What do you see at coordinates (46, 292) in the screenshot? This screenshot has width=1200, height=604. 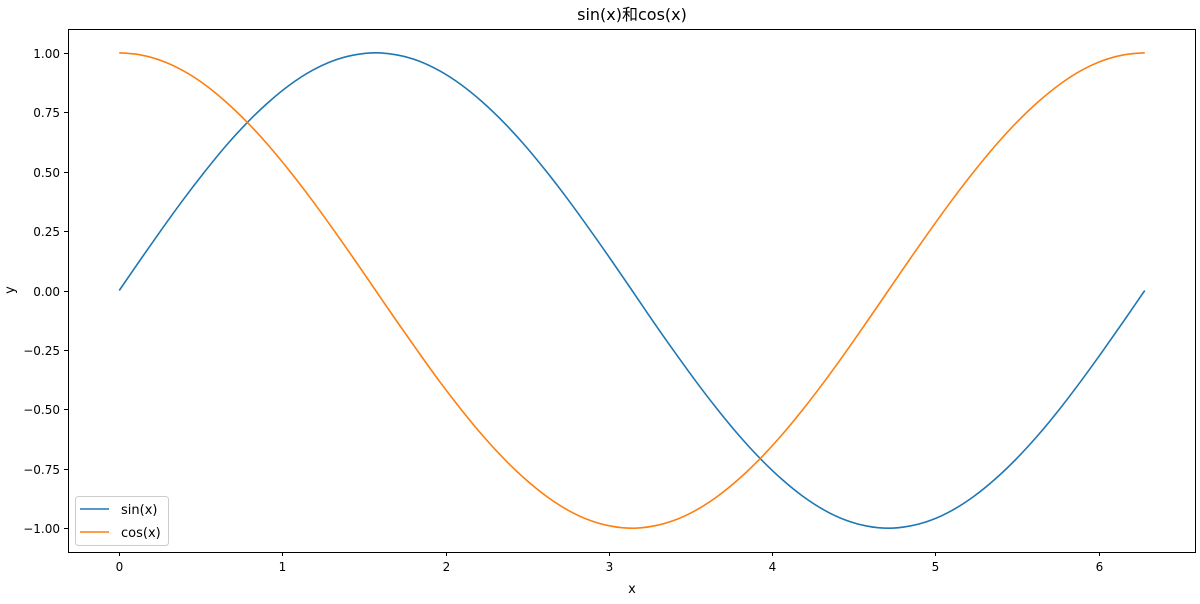 I see `y-tick-label: 0.00` at bounding box center [46, 292].